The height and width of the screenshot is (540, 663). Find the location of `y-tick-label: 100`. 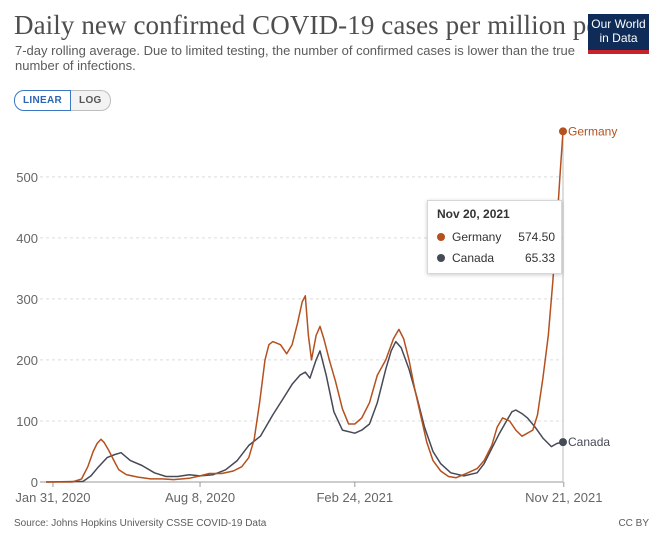

y-tick-label: 100 is located at coordinates (27, 421).